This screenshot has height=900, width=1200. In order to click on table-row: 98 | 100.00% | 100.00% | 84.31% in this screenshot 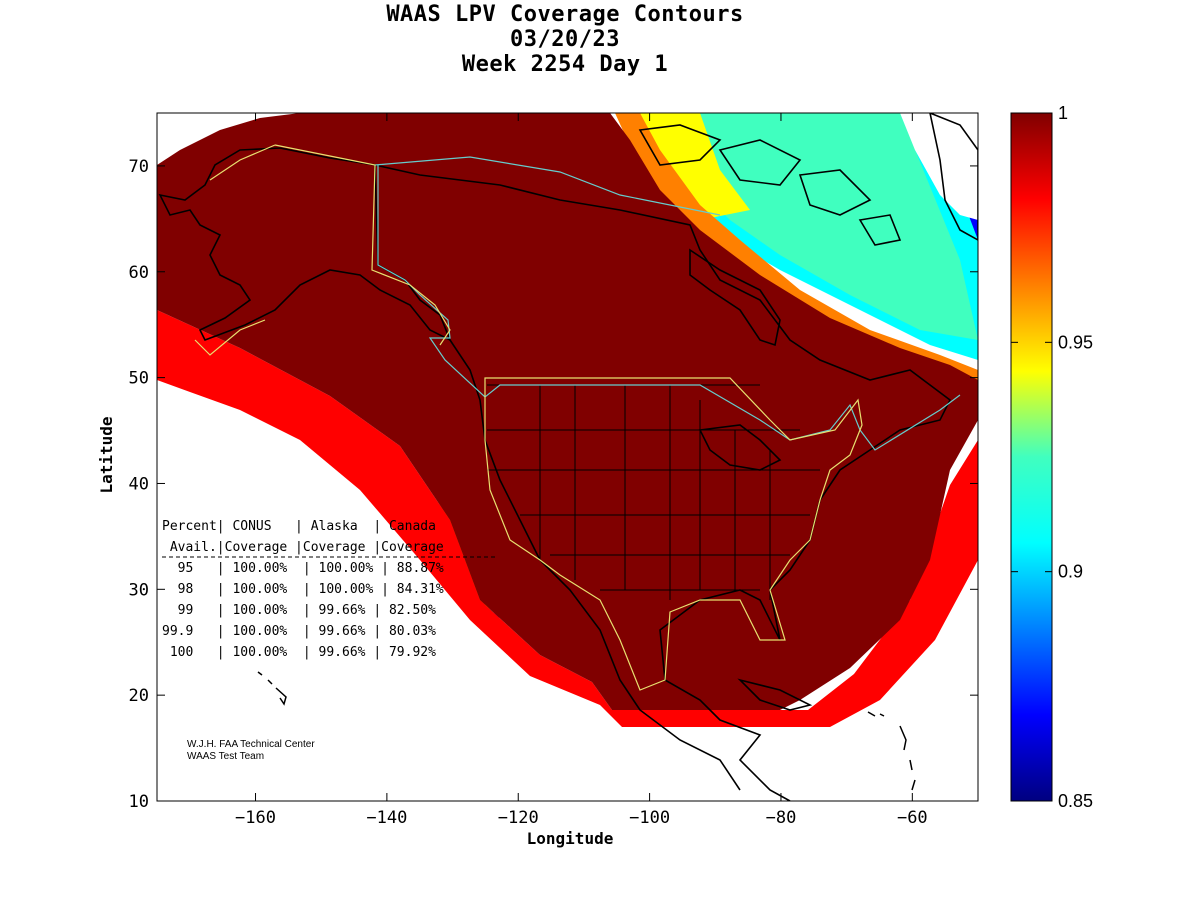, I will do `click(303, 589)`.